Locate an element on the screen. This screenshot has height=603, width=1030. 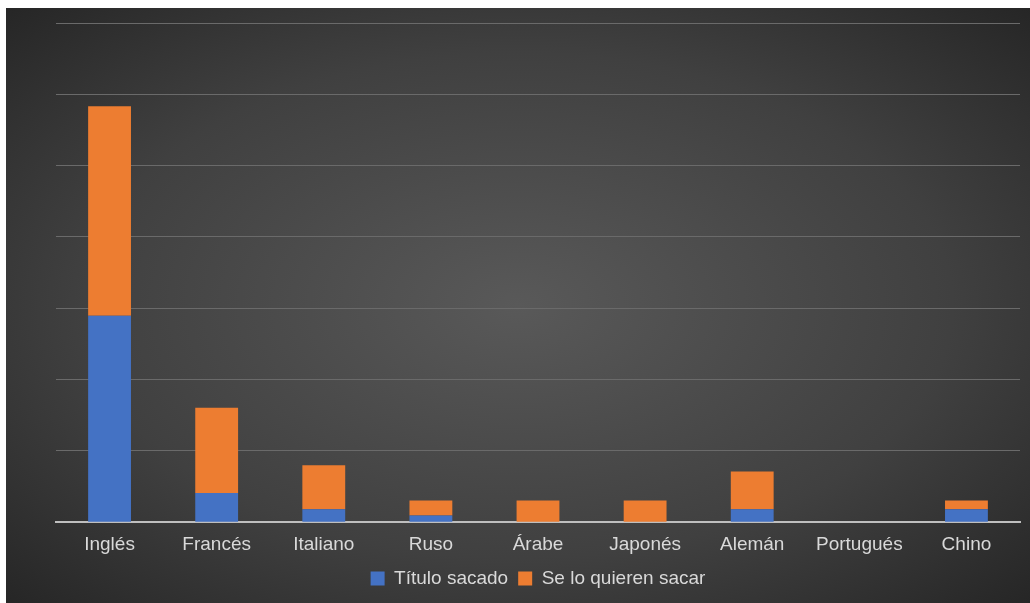
x-tick-label: Ruso is located at coordinates (431, 543).